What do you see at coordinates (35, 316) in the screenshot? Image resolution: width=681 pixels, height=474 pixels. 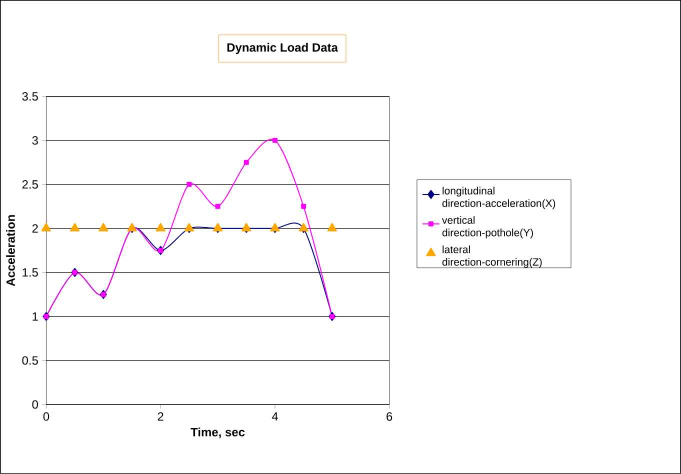 I see `y-tick-label: 1` at bounding box center [35, 316].